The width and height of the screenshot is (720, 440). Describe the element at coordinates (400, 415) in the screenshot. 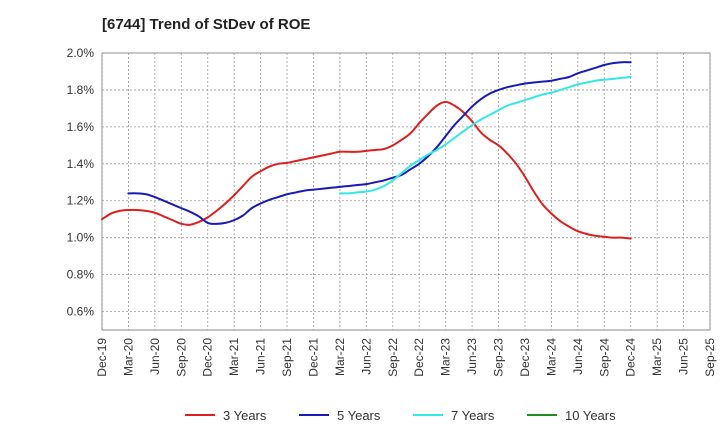

I see `legend-layer: 3 Years 5 Years 7 Years 10 Years` at that location.